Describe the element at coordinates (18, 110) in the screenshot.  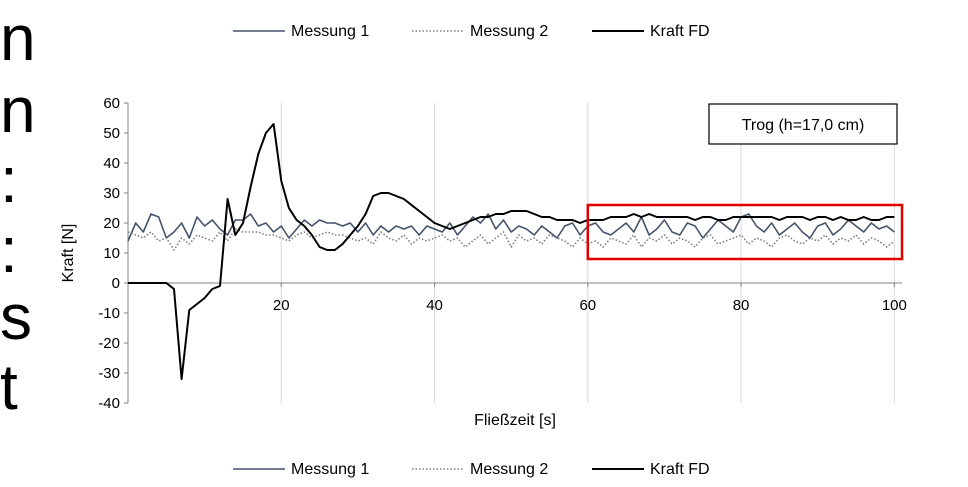
I see `side-glyph-2: n` at that location.